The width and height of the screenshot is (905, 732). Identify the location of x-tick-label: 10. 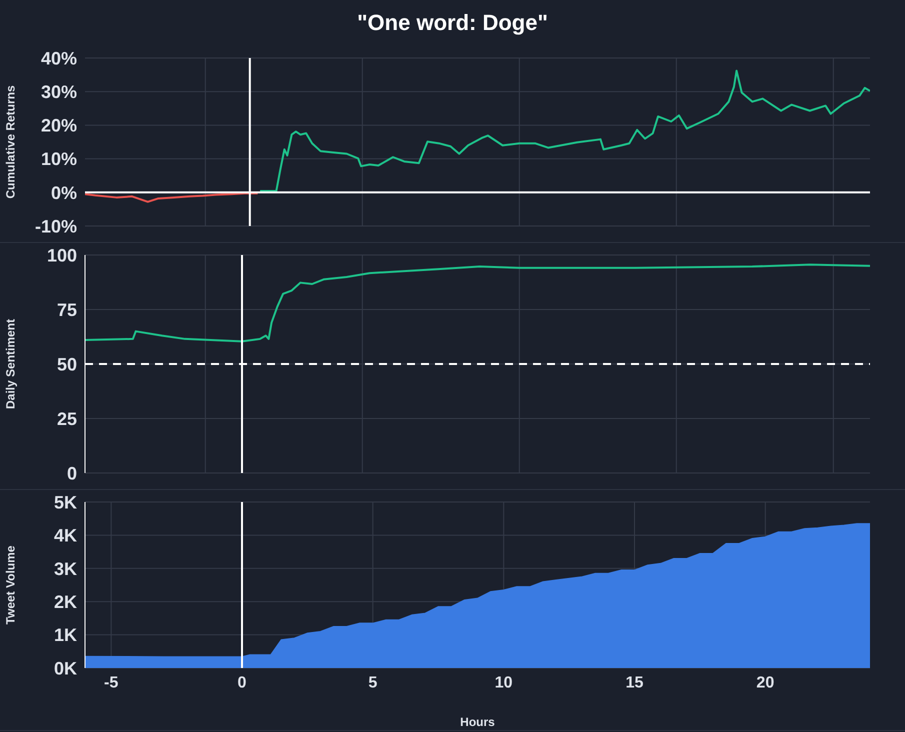
(503, 683).